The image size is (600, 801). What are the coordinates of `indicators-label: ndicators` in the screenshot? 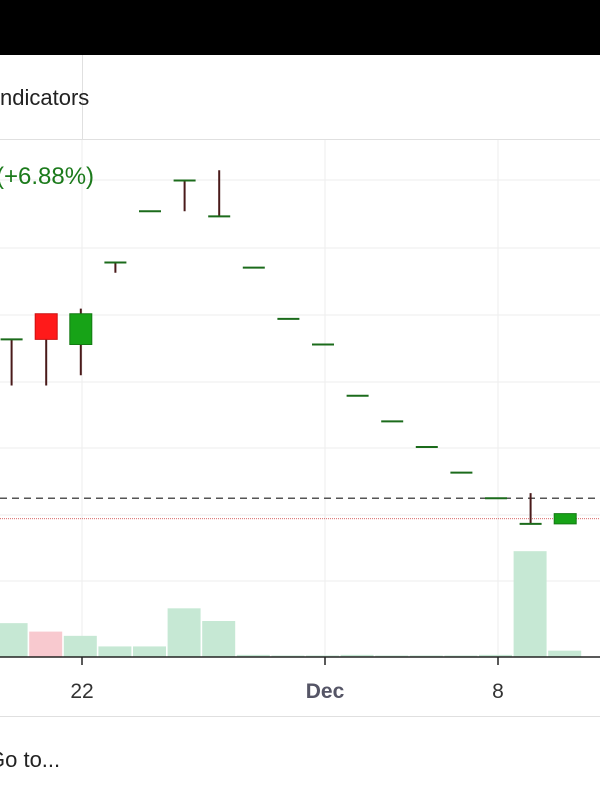 It's located at (45, 97).